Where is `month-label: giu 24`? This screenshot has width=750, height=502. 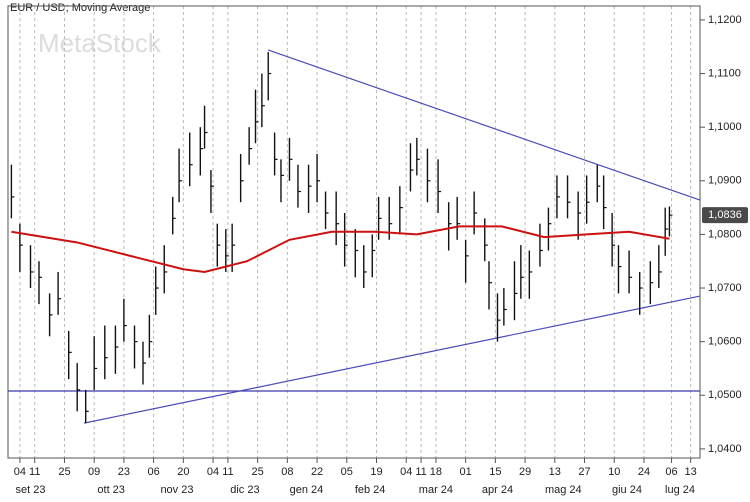
month-label: giu 24 is located at coordinates (627, 490).